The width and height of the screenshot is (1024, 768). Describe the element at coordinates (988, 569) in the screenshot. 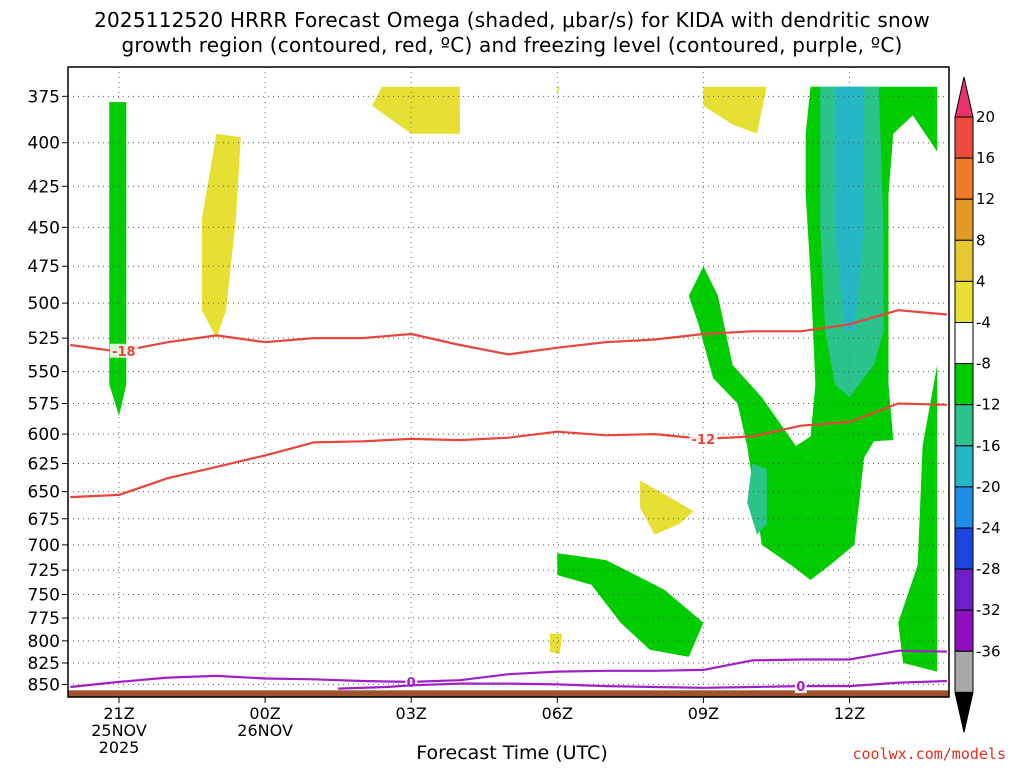

I see `colorbar-label-11: -28` at that location.